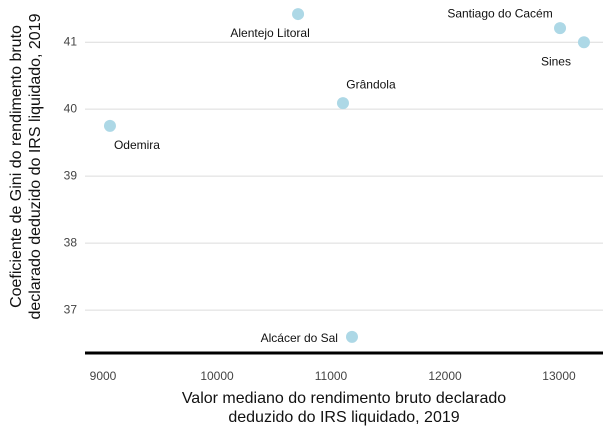  Describe the element at coordinates (445, 376) in the screenshot. I see `x-tick-label: 12000` at that location.